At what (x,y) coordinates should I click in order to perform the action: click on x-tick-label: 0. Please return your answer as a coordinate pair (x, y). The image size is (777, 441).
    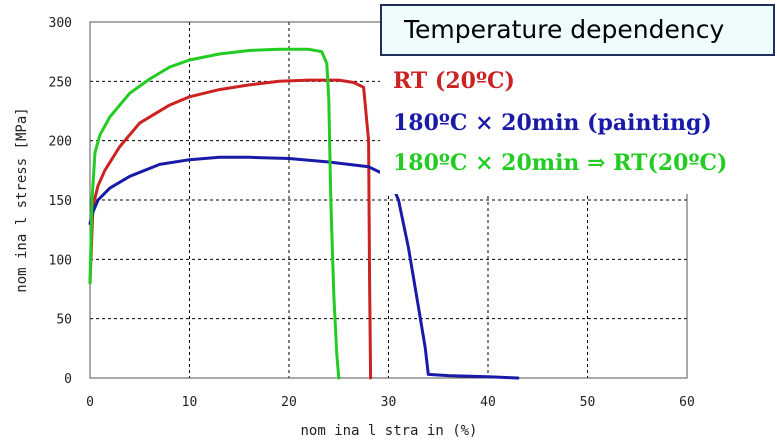
    Looking at the image, I should click on (90, 402).